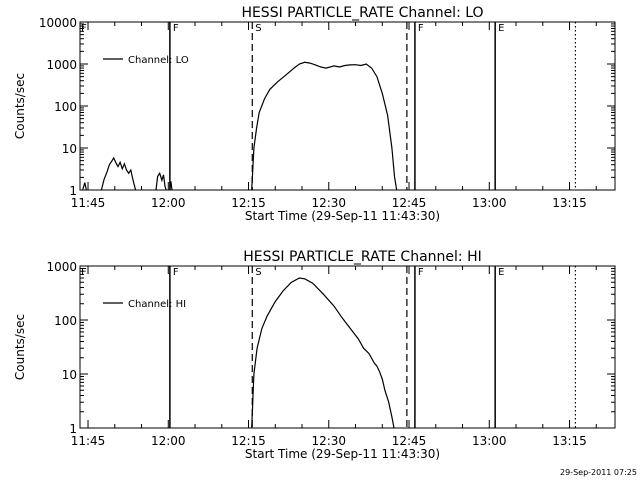 Image resolution: width=640 pixels, height=480 pixels. What do you see at coordinates (58, 23) in the screenshot?
I see `y-tick-label: 10000` at bounding box center [58, 23].